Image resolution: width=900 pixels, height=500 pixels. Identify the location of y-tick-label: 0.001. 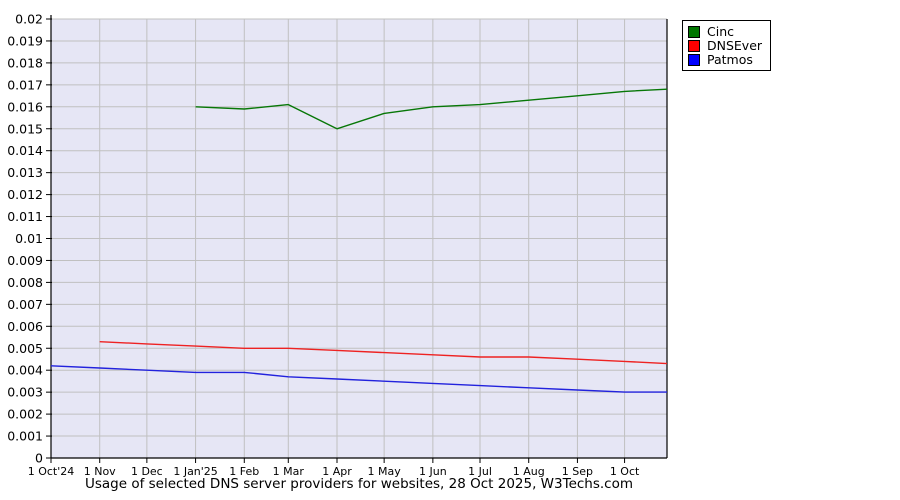
(25, 436).